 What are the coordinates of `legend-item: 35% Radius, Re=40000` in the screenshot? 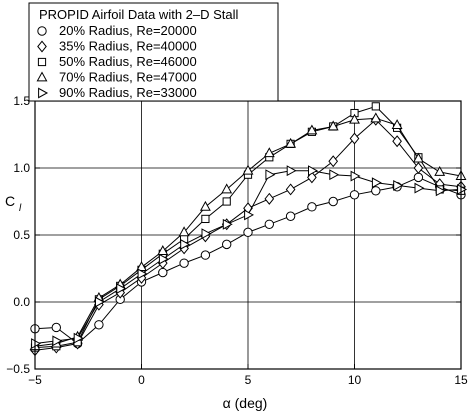 It's located at (117, 46).